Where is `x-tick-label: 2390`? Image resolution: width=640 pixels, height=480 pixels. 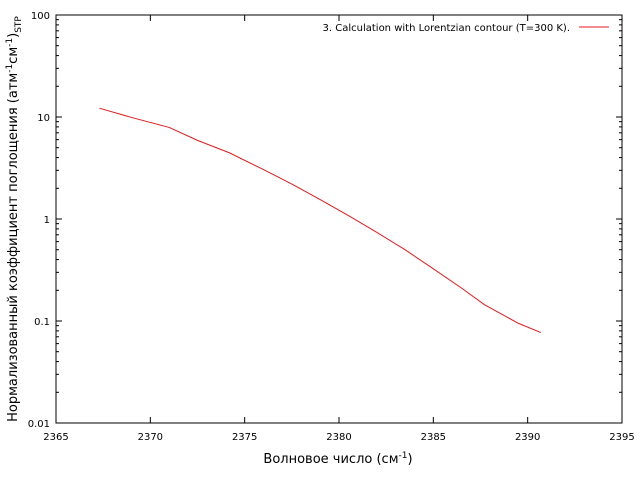
x-tick-label: 2390 is located at coordinates (527, 437).